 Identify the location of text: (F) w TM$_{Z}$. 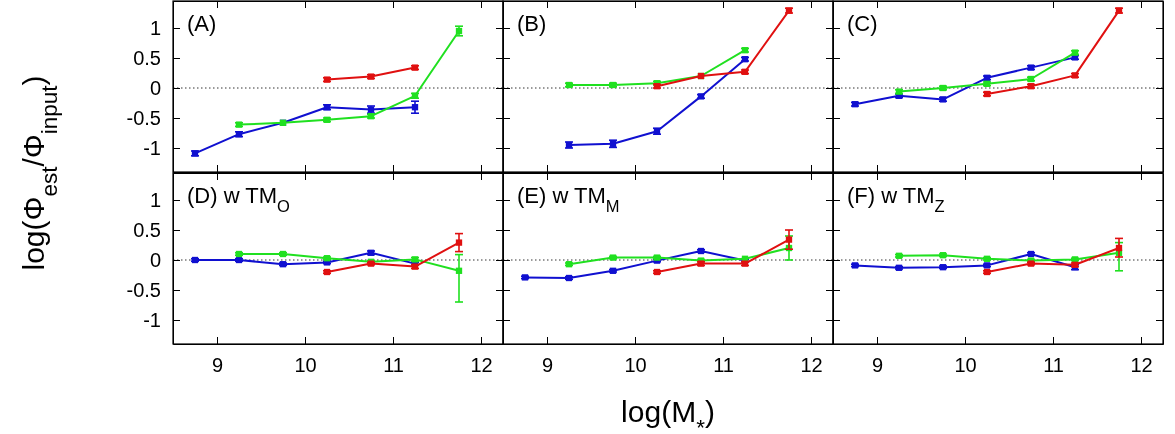
(896, 199).